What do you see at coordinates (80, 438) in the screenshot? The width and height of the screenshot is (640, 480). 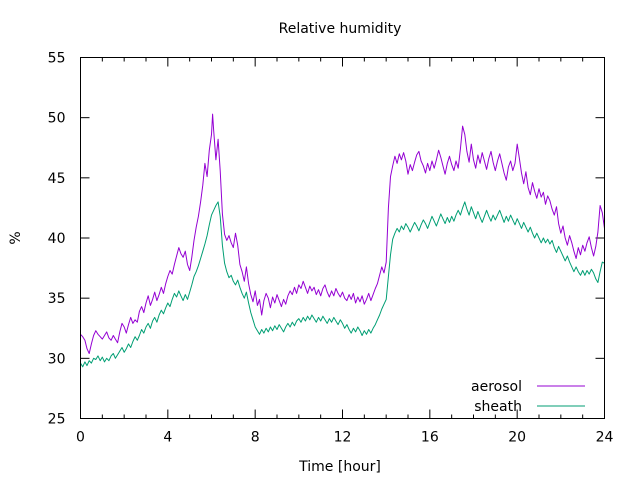 I see `x-tick-label: 0` at bounding box center [80, 438].